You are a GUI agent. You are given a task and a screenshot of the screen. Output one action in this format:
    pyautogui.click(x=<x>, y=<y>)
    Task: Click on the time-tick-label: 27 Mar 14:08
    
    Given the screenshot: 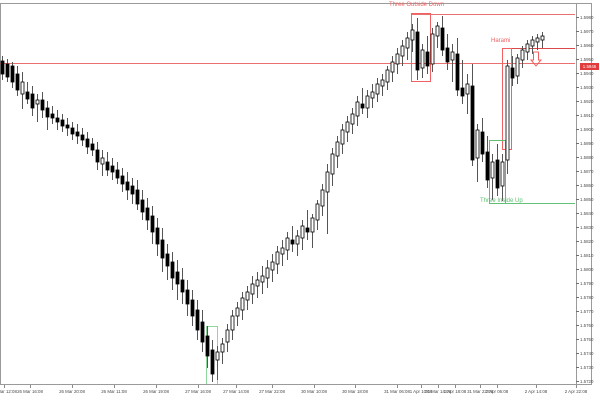 What is the action you would take?
    pyautogui.click(x=236, y=391)
    